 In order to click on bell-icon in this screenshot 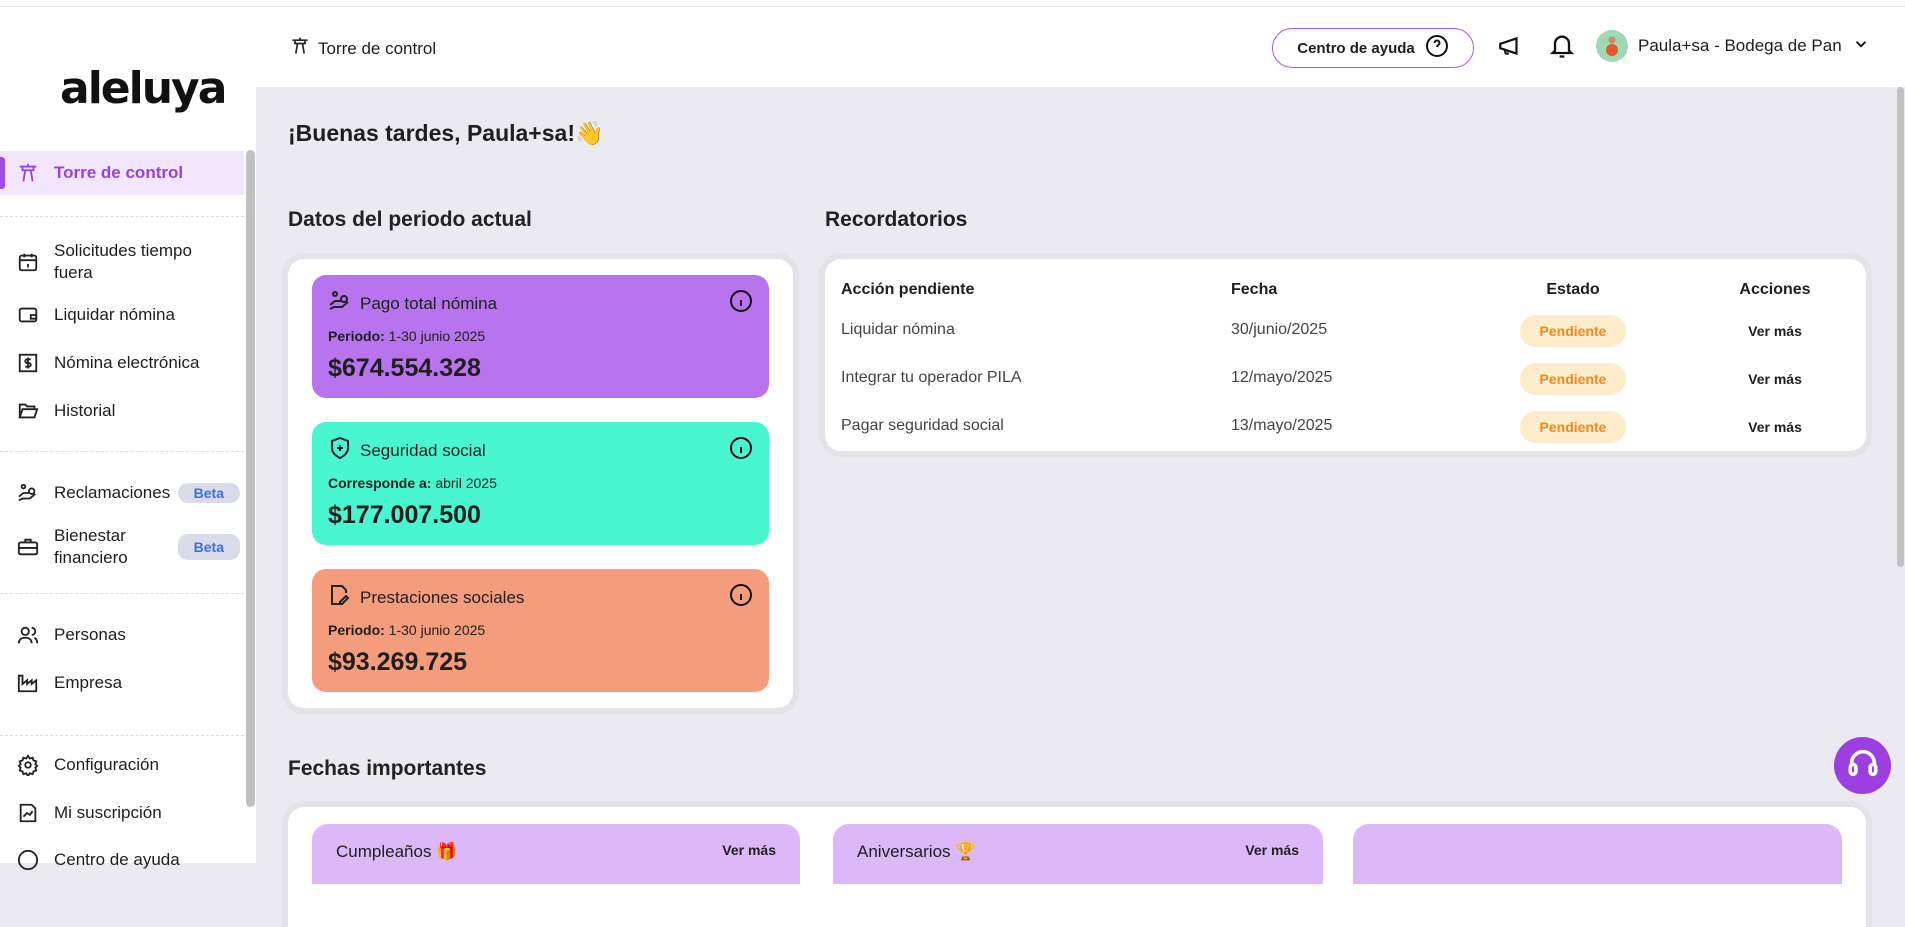, I will do `click(1562, 48)`.